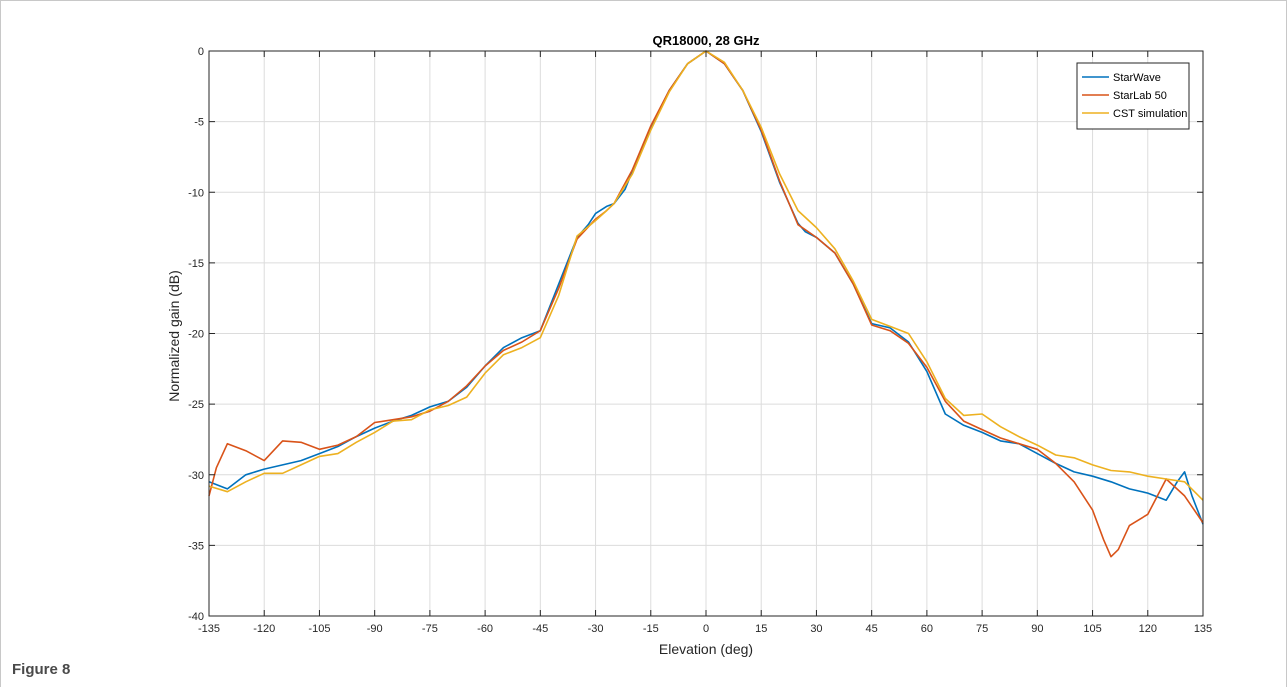  Describe the element at coordinates (1150, 114) in the screenshot. I see `legend-label: CST simulation` at that location.